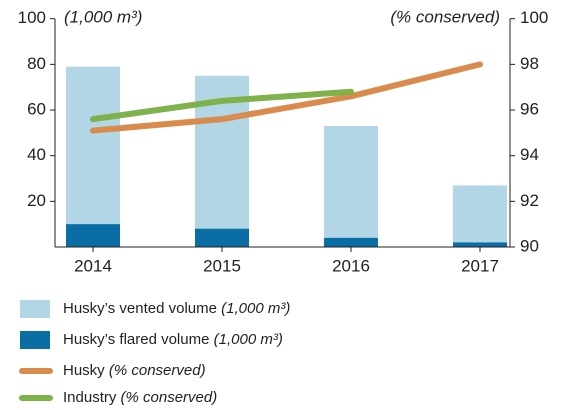  Describe the element at coordinates (84, 370) in the screenshot. I see `legend-name: Husky` at that location.